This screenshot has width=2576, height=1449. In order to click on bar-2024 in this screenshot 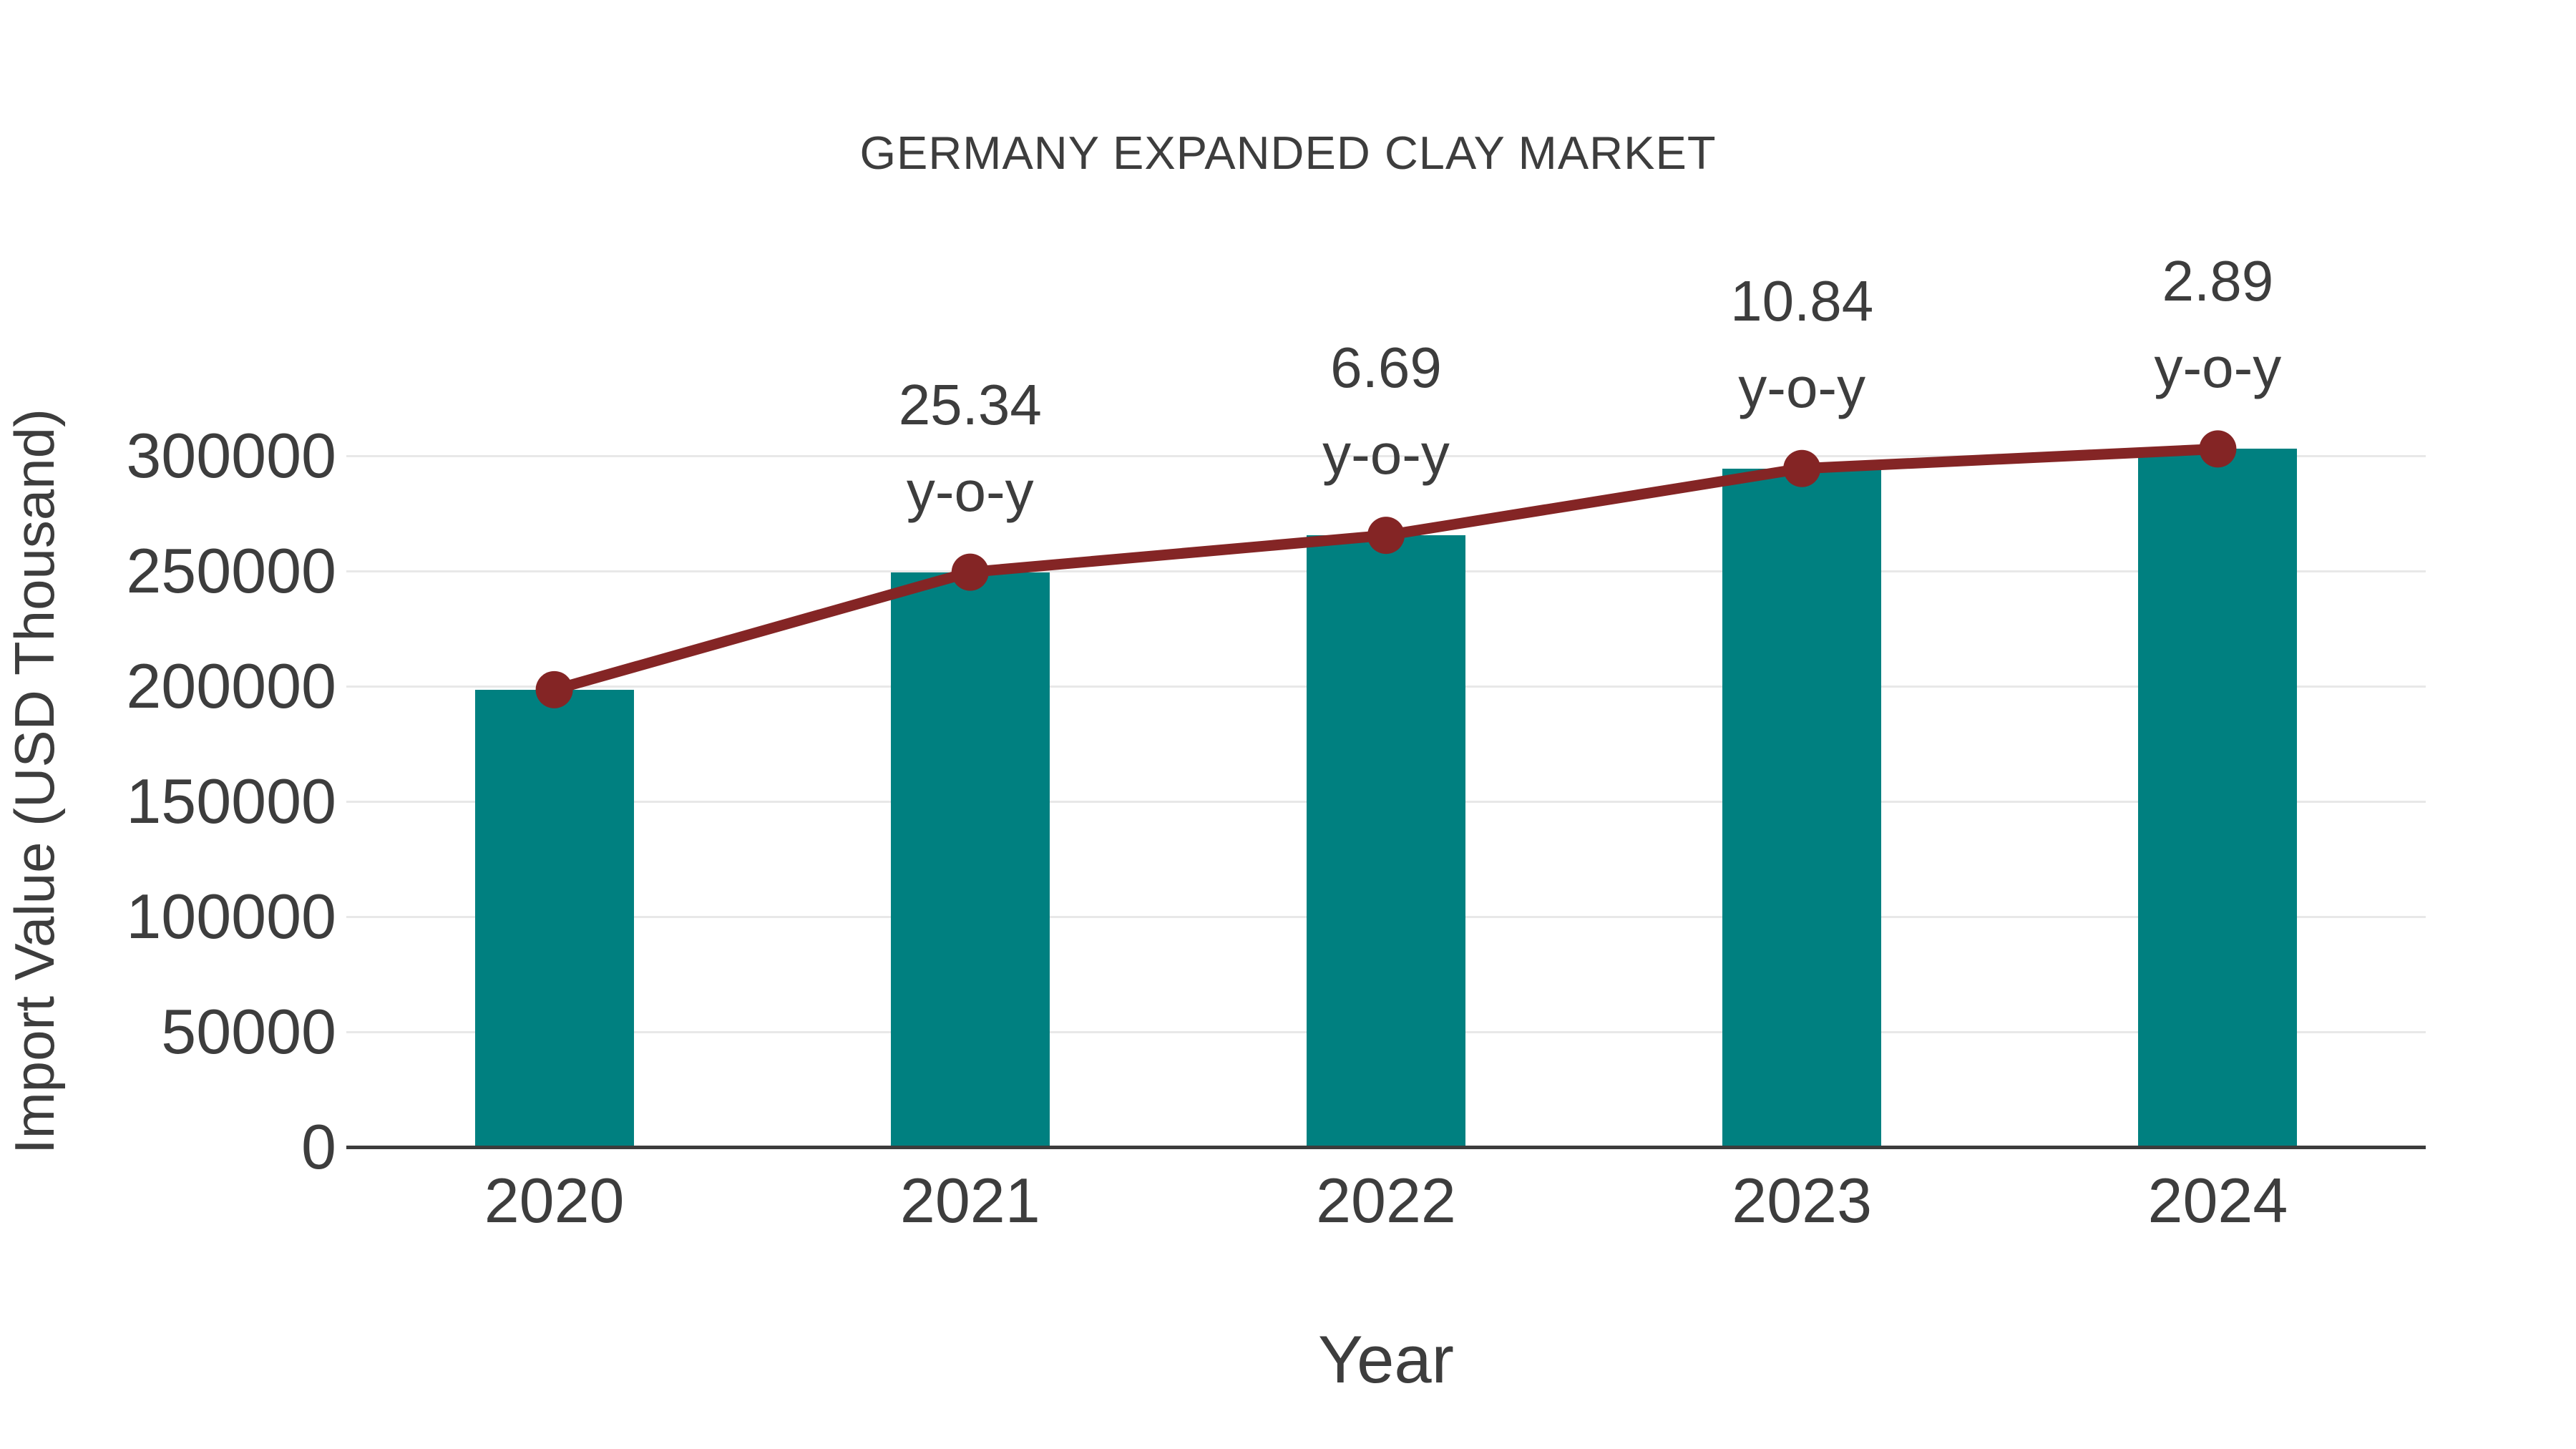, I will do `click(2218, 798)`.